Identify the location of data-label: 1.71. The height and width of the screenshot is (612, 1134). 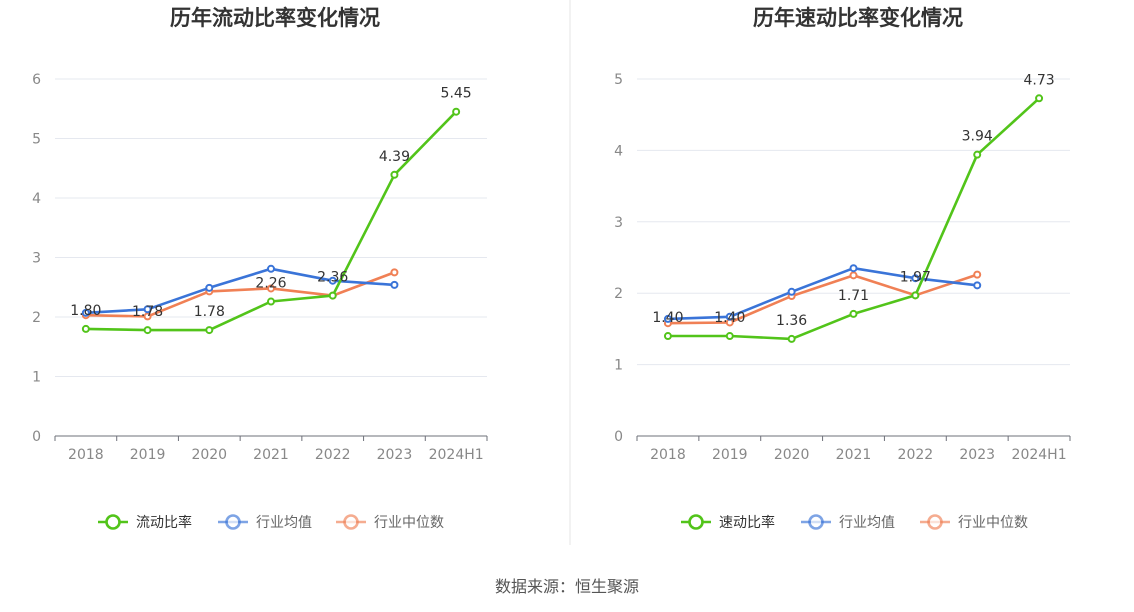
(853, 296).